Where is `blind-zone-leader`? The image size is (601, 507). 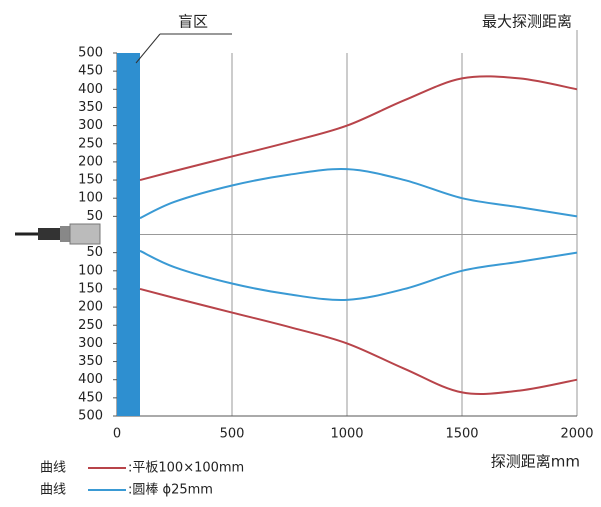
blind-zone-leader is located at coordinates (148, 48).